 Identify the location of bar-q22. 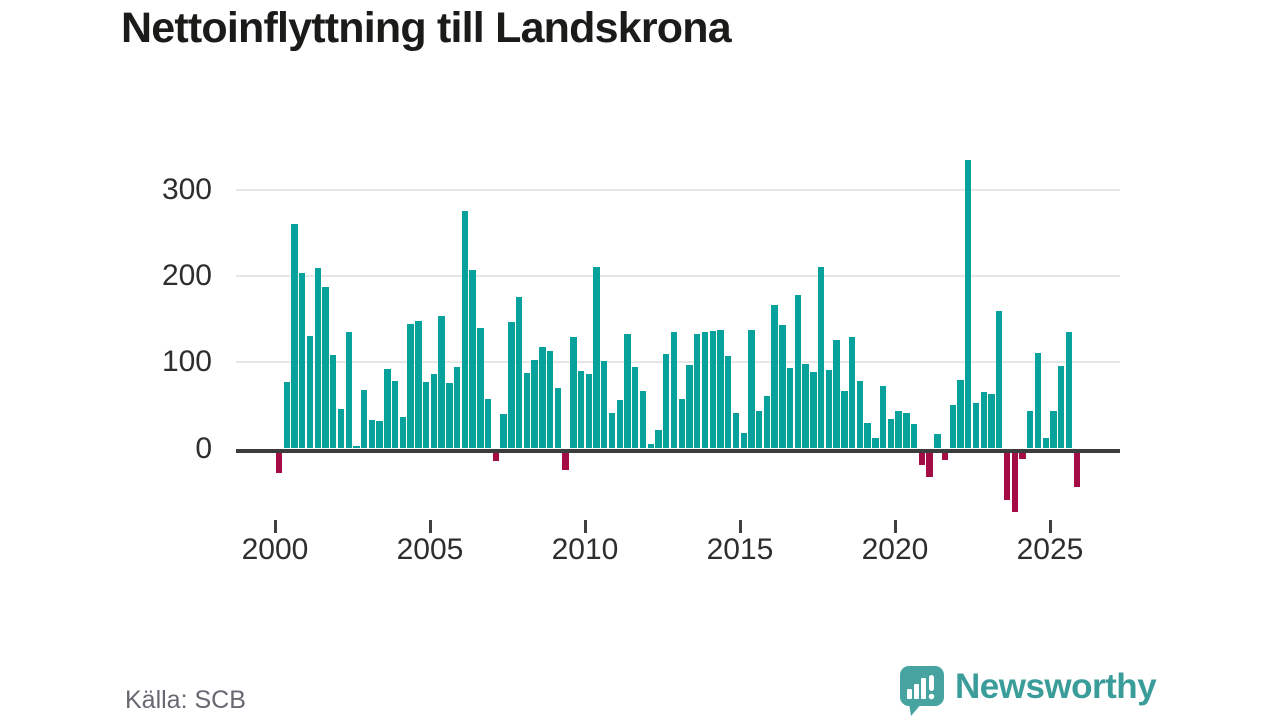
(449, 415).